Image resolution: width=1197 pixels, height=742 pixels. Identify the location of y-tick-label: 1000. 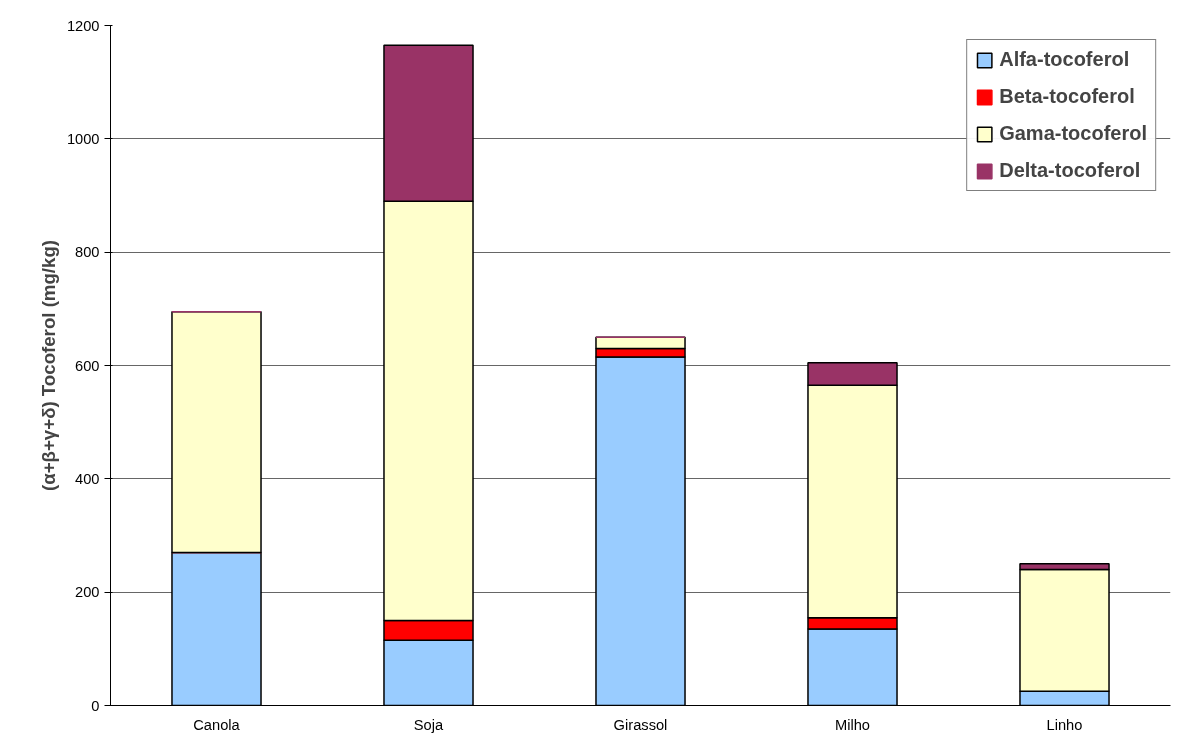
(83, 138).